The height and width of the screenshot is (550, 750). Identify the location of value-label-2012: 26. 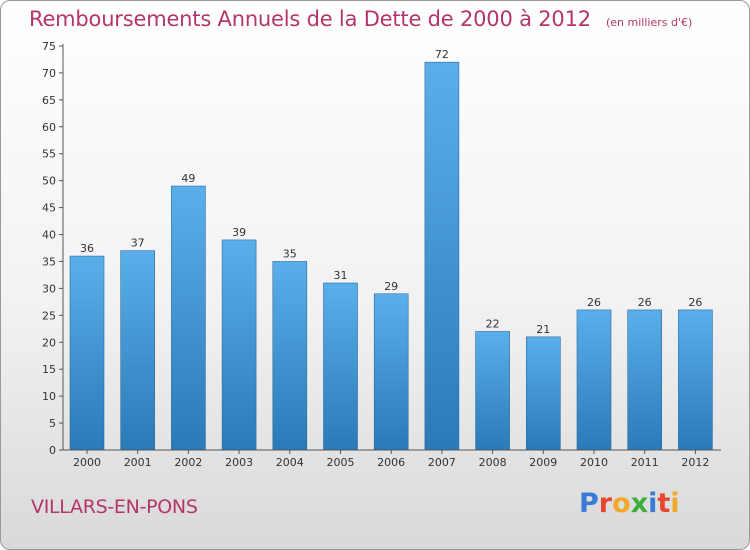
(695, 302).